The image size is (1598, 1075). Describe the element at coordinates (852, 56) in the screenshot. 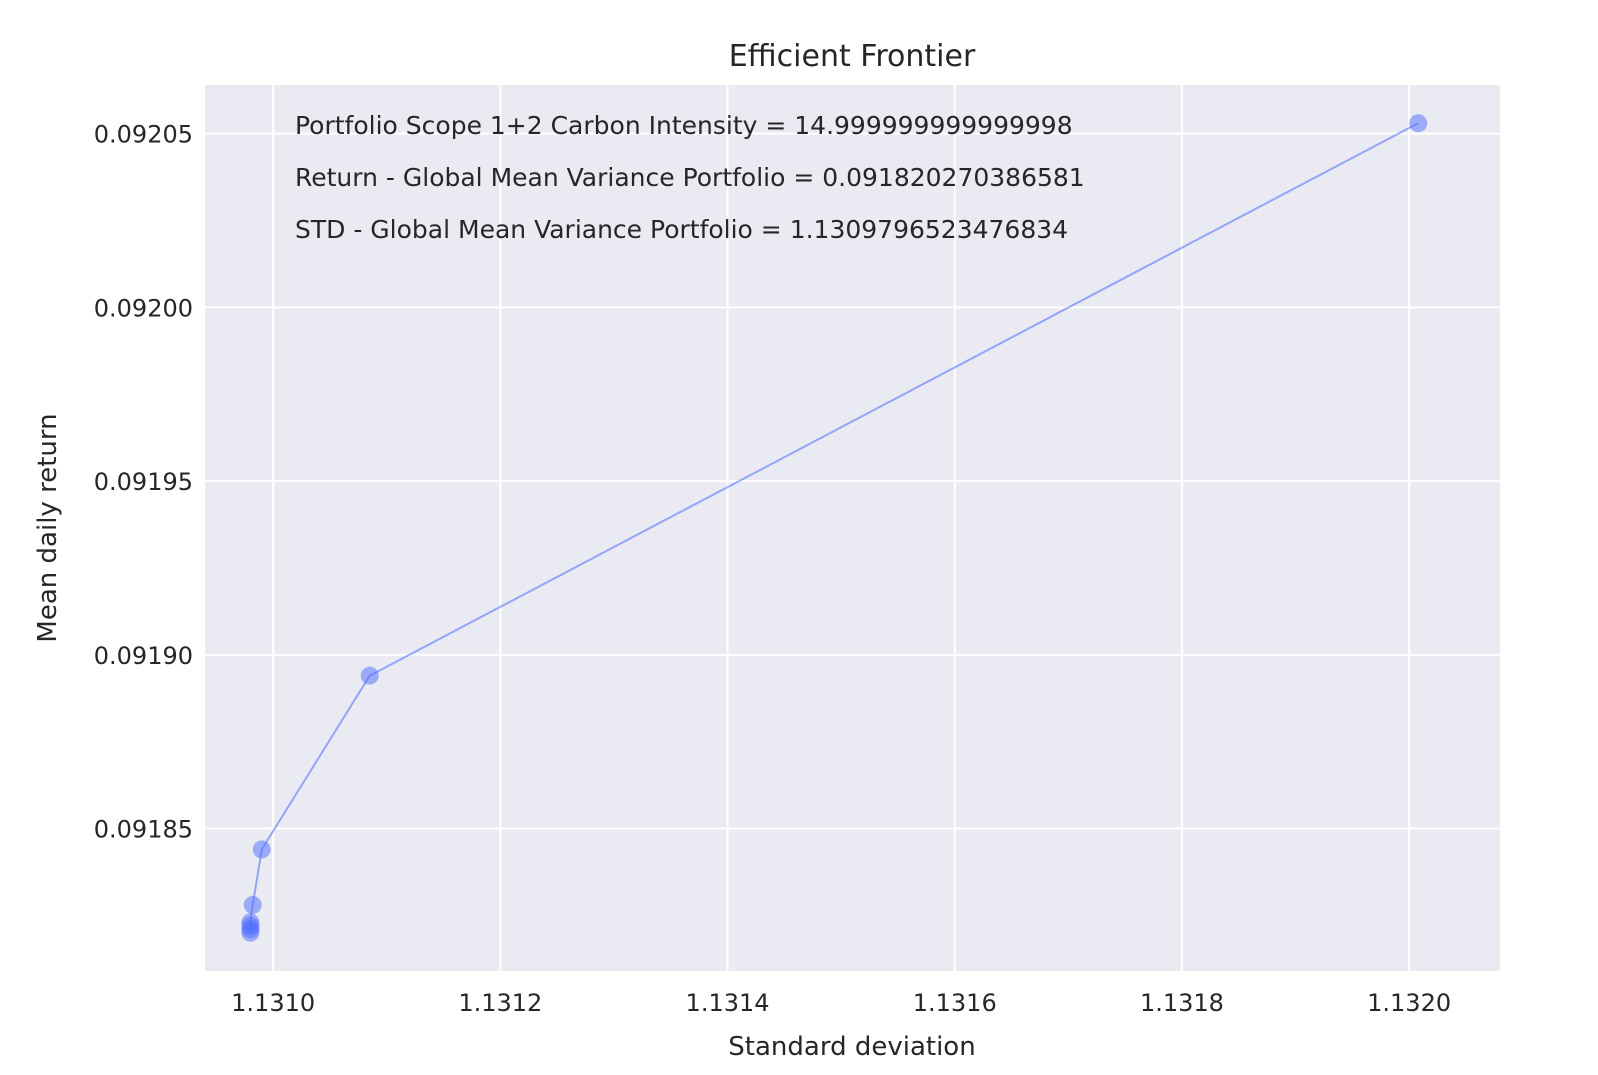

I see `chart-title: Efficient Frontier` at that location.